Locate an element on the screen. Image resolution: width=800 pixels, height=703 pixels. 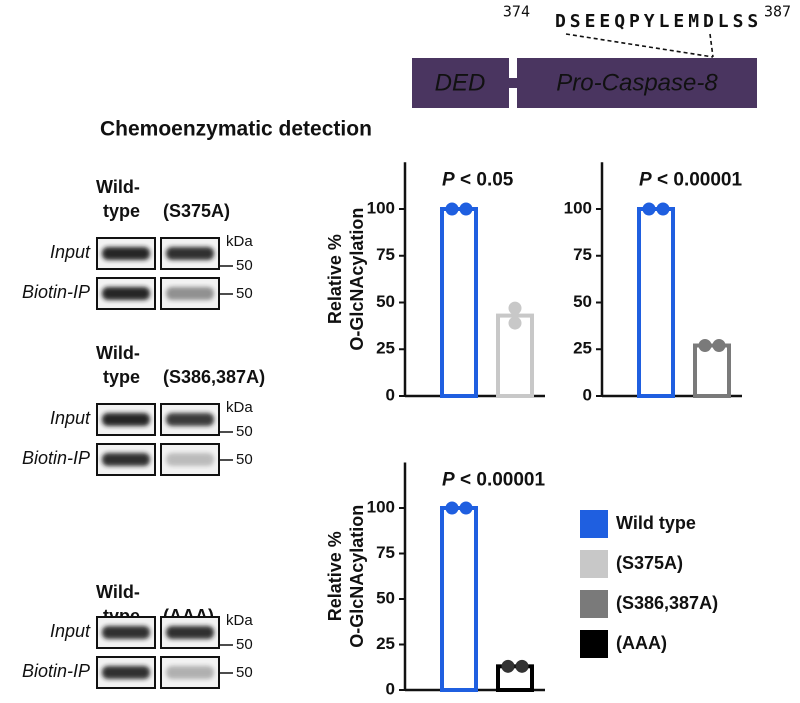
residue-end: 387 is located at coordinates (777, 12).